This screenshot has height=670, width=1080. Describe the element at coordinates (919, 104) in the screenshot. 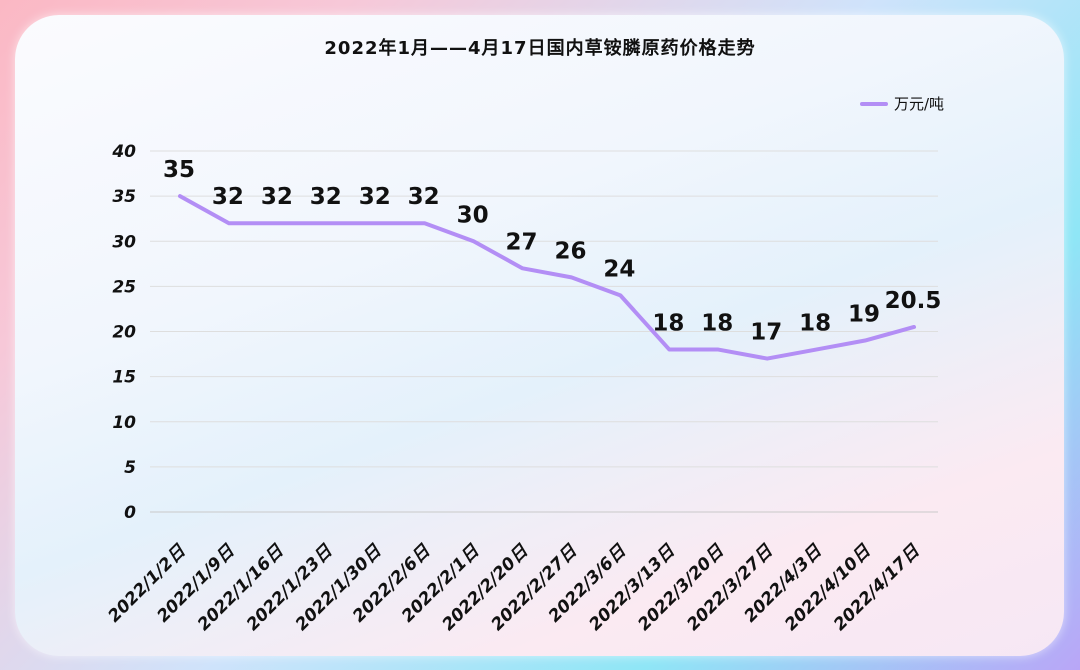

I see `legend-label-price: 万元/吨` at that location.